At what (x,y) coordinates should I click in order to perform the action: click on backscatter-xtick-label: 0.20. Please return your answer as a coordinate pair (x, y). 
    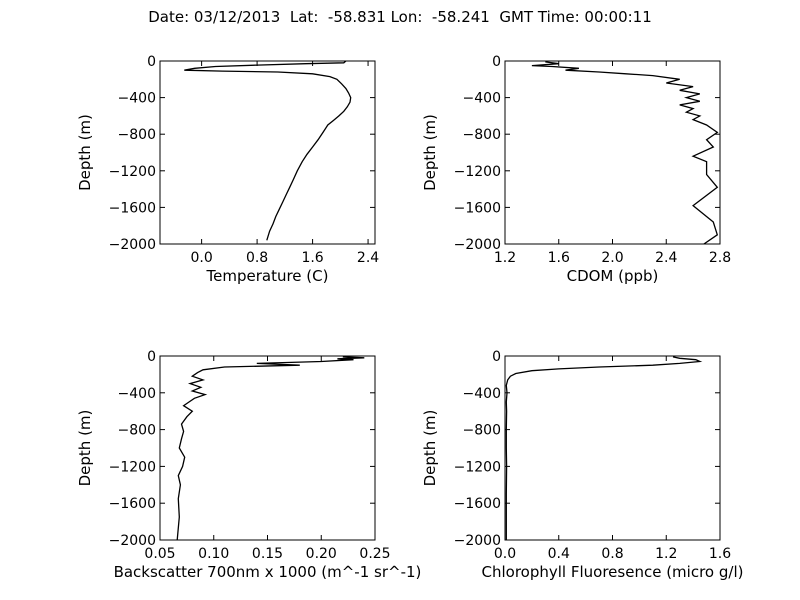
    Looking at the image, I should click on (321, 554).